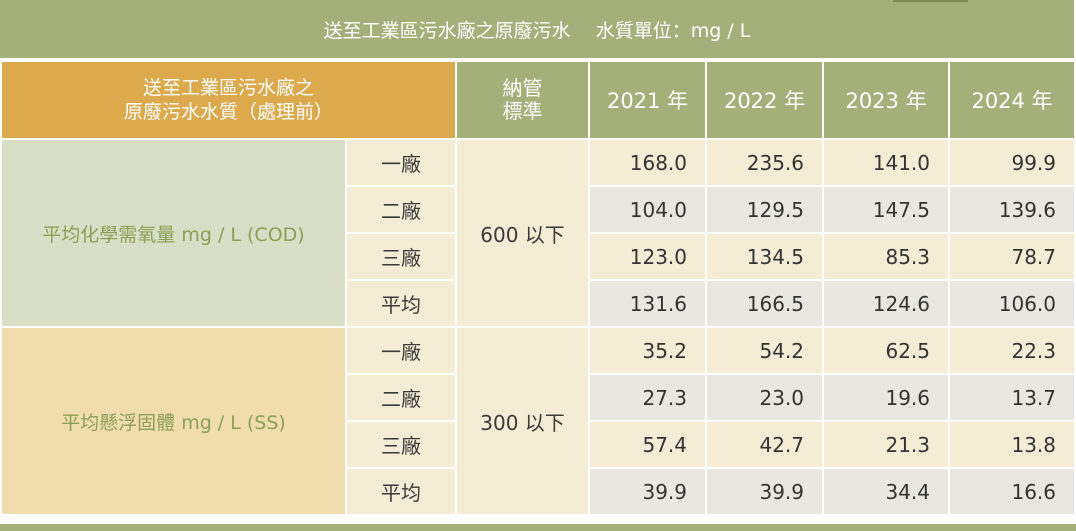  Describe the element at coordinates (765, 303) in the screenshot. I see `value-cell: 166.5` at that location.